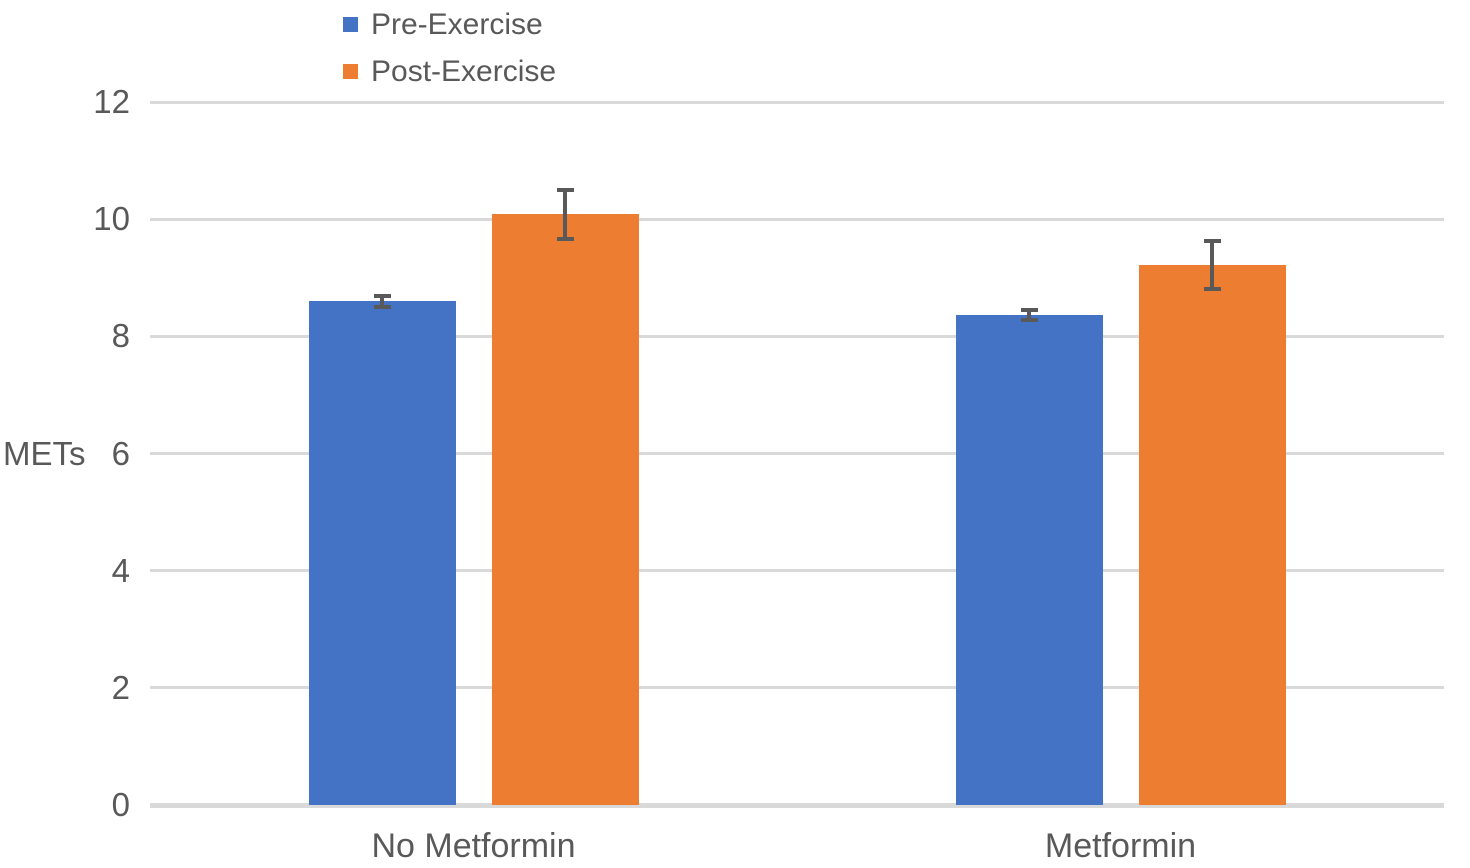 The width and height of the screenshot is (1470, 868). What do you see at coordinates (120, 453) in the screenshot?
I see `y-tick-label: 6` at bounding box center [120, 453].